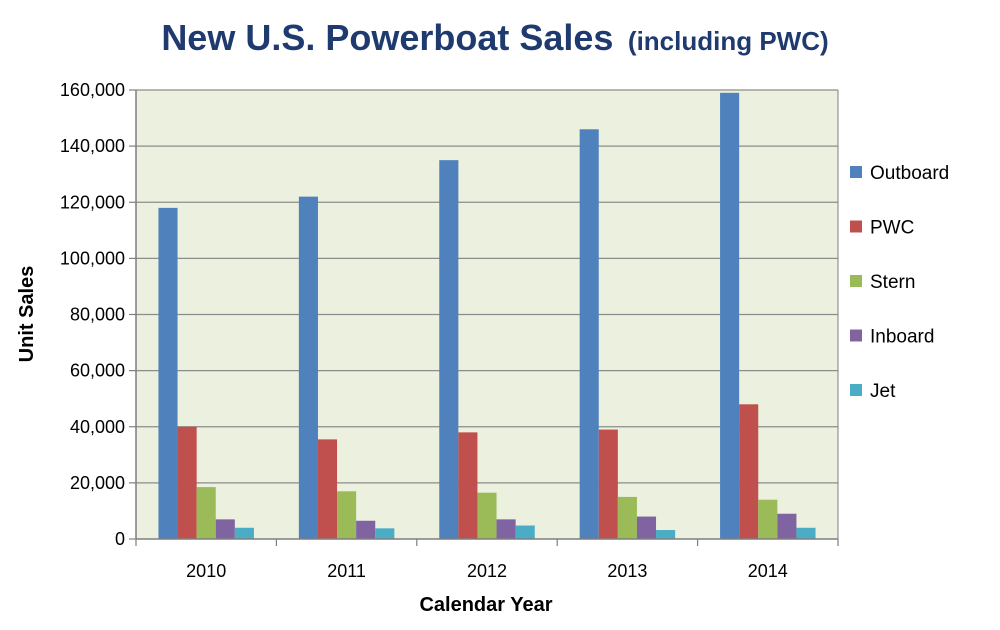  I want to click on y-tick-label: 0, so click(120, 539).